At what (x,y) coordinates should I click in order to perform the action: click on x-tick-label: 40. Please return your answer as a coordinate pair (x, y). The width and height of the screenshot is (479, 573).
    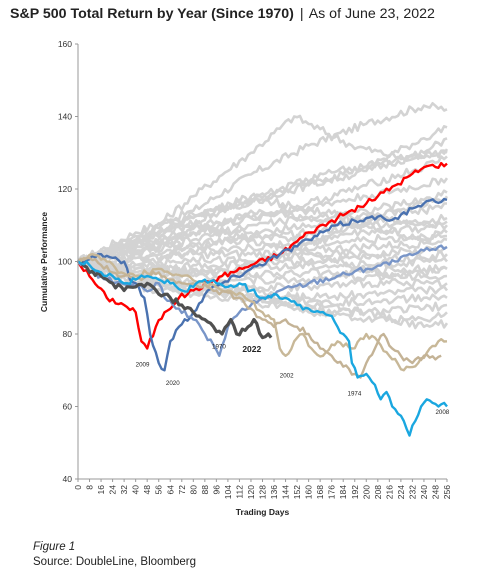
    Looking at the image, I should click on (136, 490).